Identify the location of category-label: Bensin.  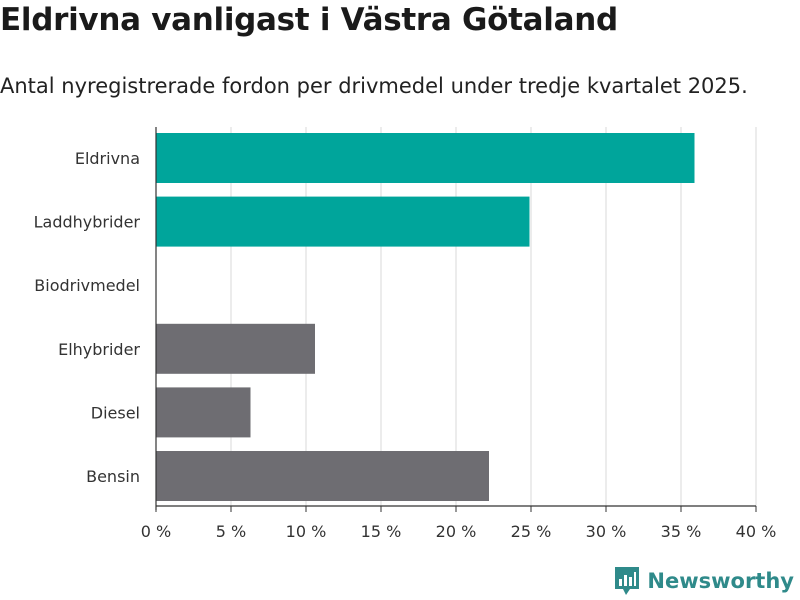
(113, 476).